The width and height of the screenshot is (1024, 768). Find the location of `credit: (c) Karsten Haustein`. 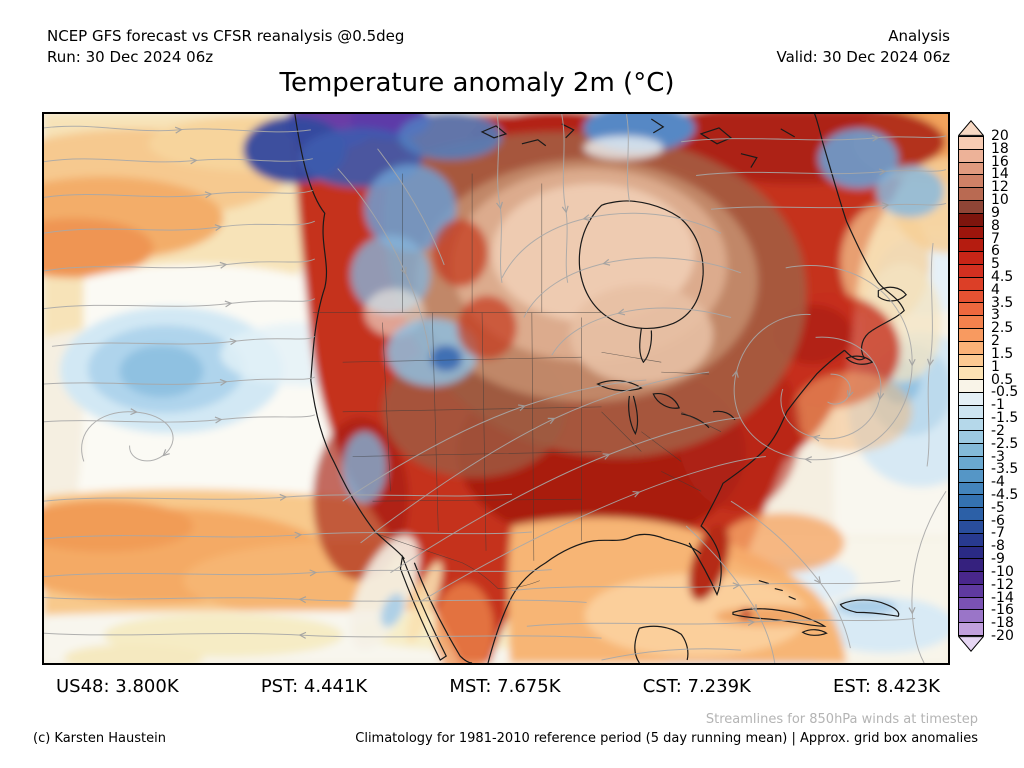

credit: (c) Karsten Haustein is located at coordinates (99, 738).